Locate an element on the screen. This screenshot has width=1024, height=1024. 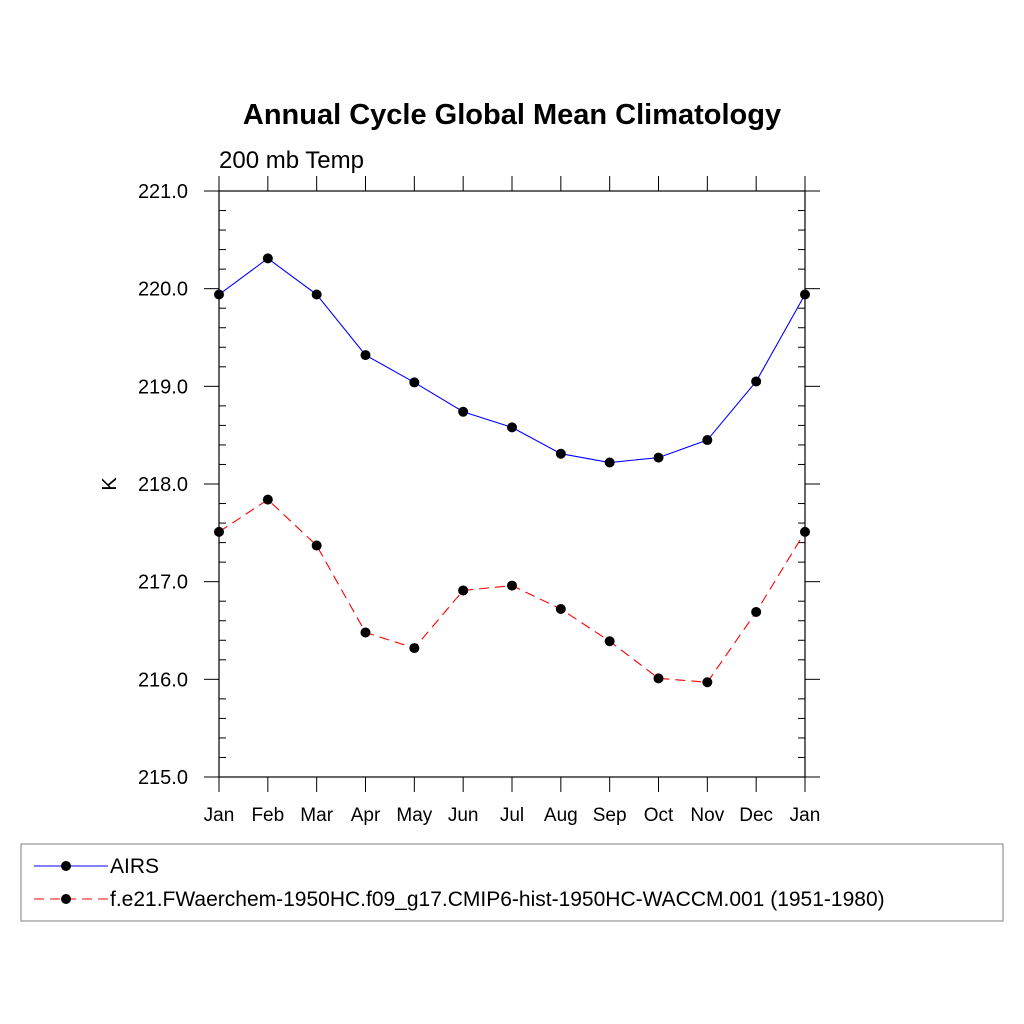
y-tick-labels: 215.0 216.0 217.0 218.0 219.0 220.0 221.0 is located at coordinates (163, 485).